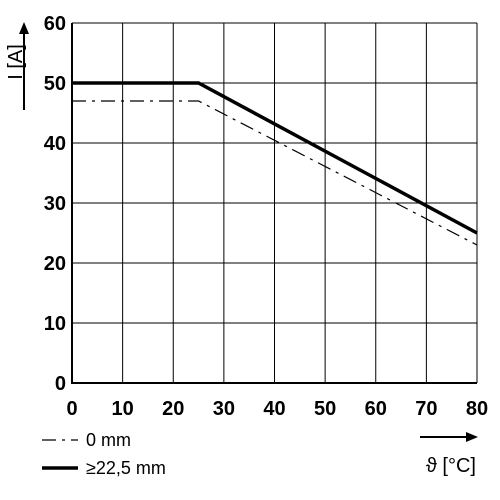 This screenshot has width=500, height=500. What do you see at coordinates (24, 28) in the screenshot?
I see `y-axis-arrow-head` at bounding box center [24, 28].